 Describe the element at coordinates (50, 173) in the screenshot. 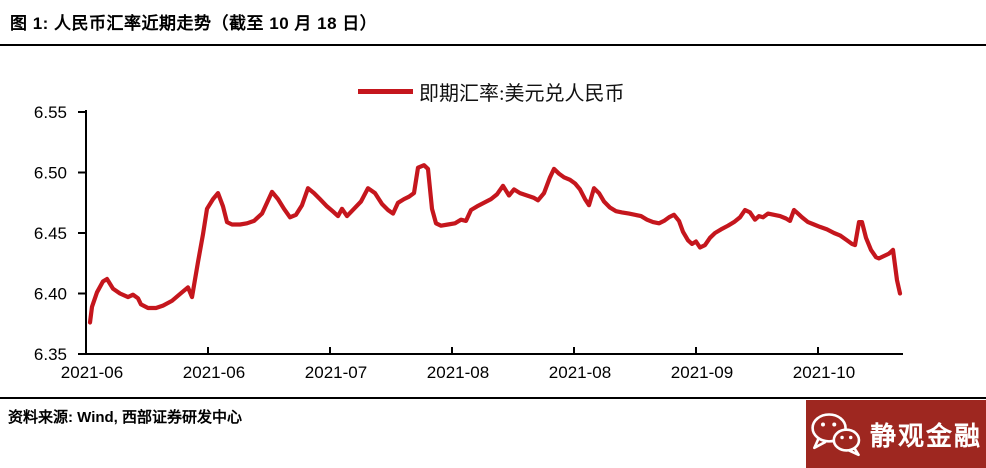

I see `y-tick-label: 6.50` at that location.